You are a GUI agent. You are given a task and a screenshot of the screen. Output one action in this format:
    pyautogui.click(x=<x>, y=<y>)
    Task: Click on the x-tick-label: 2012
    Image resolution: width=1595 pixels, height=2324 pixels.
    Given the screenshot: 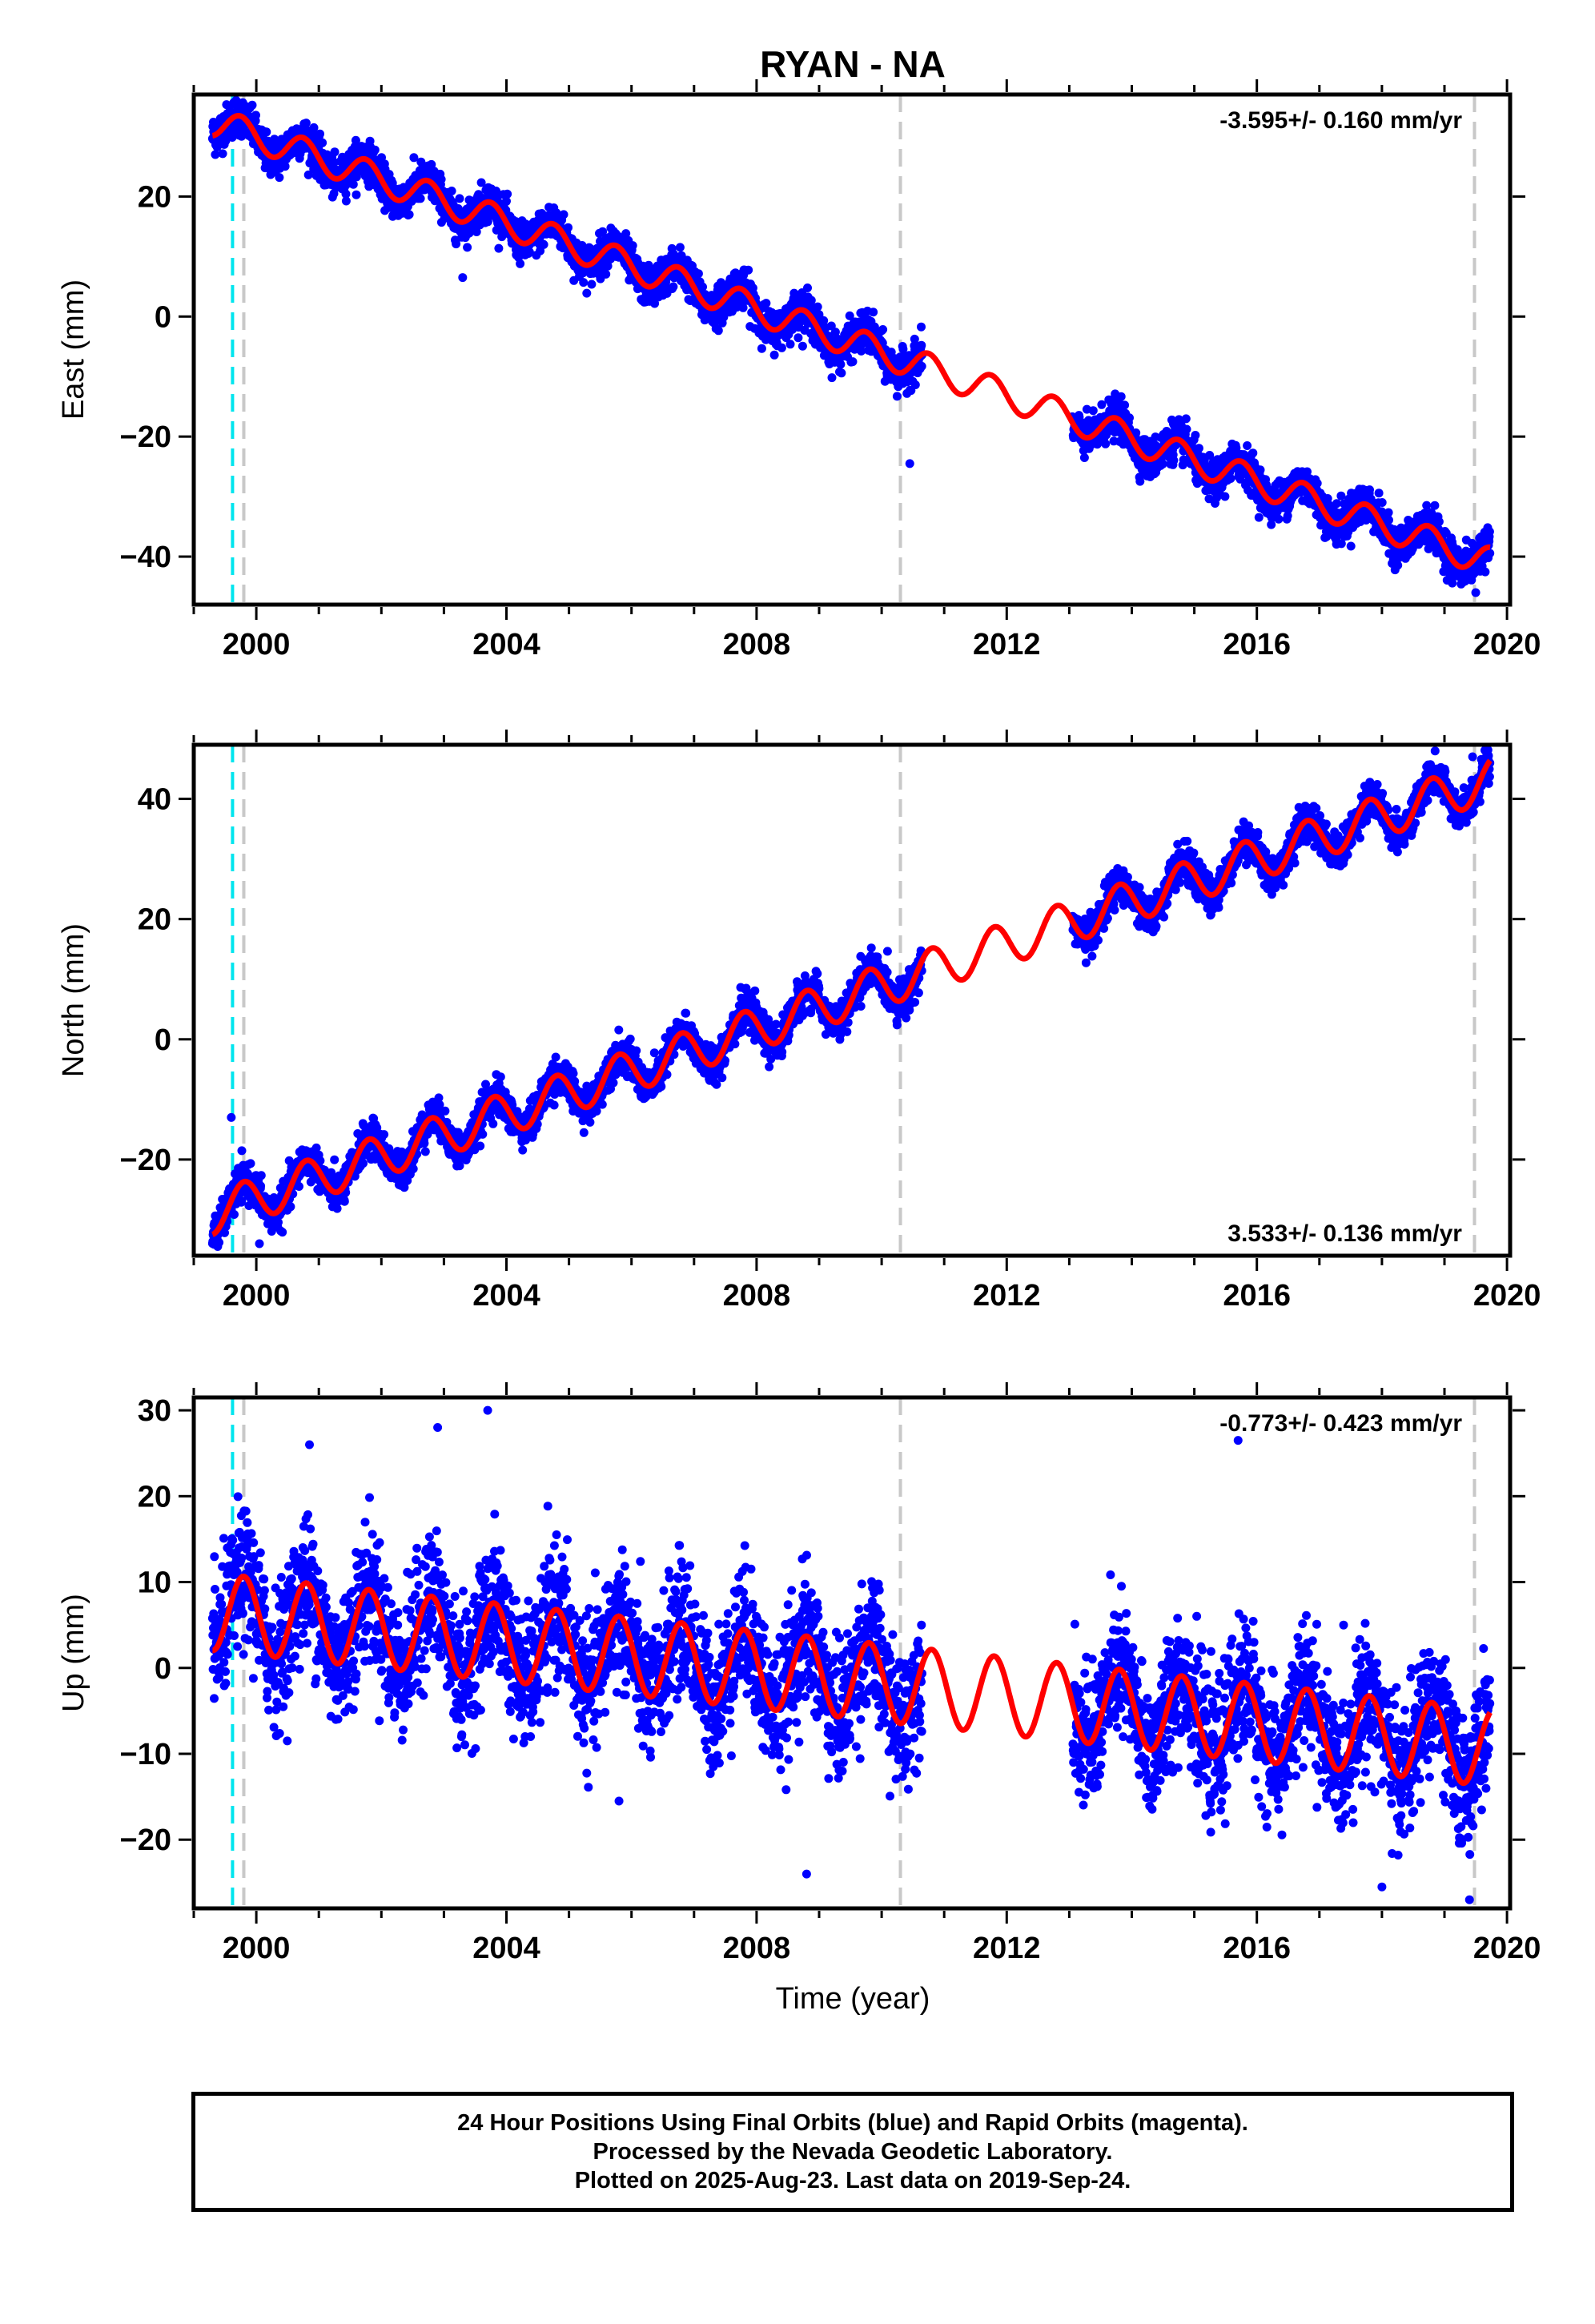 What is the action you would take?
    pyautogui.click(x=1007, y=644)
    